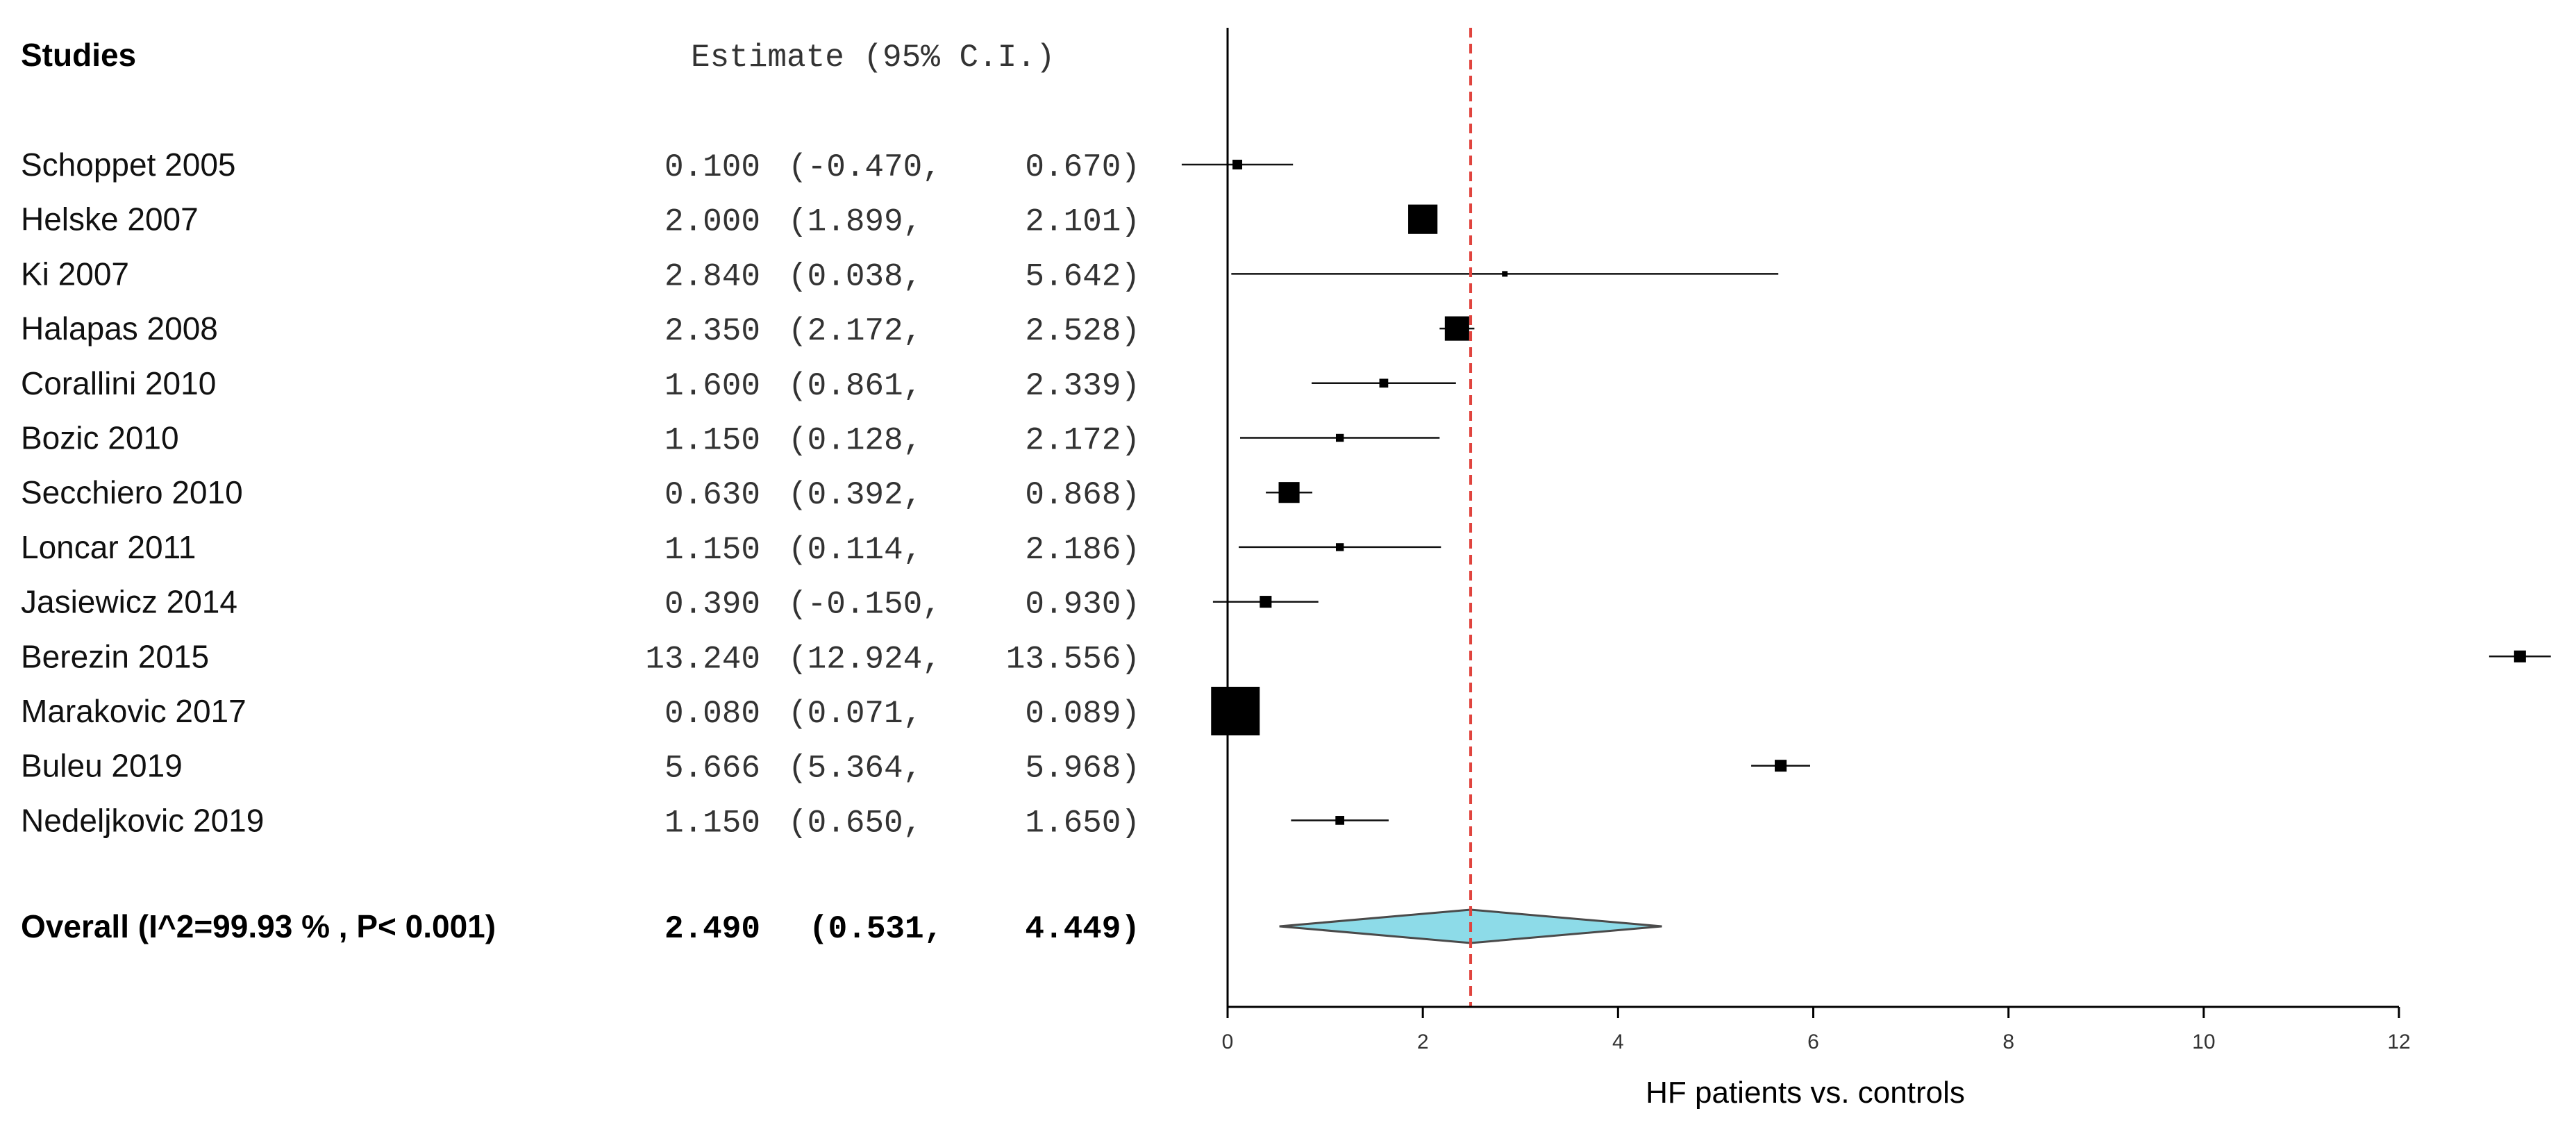 The height and width of the screenshot is (1143, 2576). I want to click on study-name: Jasiewicz 2014, so click(129, 602).